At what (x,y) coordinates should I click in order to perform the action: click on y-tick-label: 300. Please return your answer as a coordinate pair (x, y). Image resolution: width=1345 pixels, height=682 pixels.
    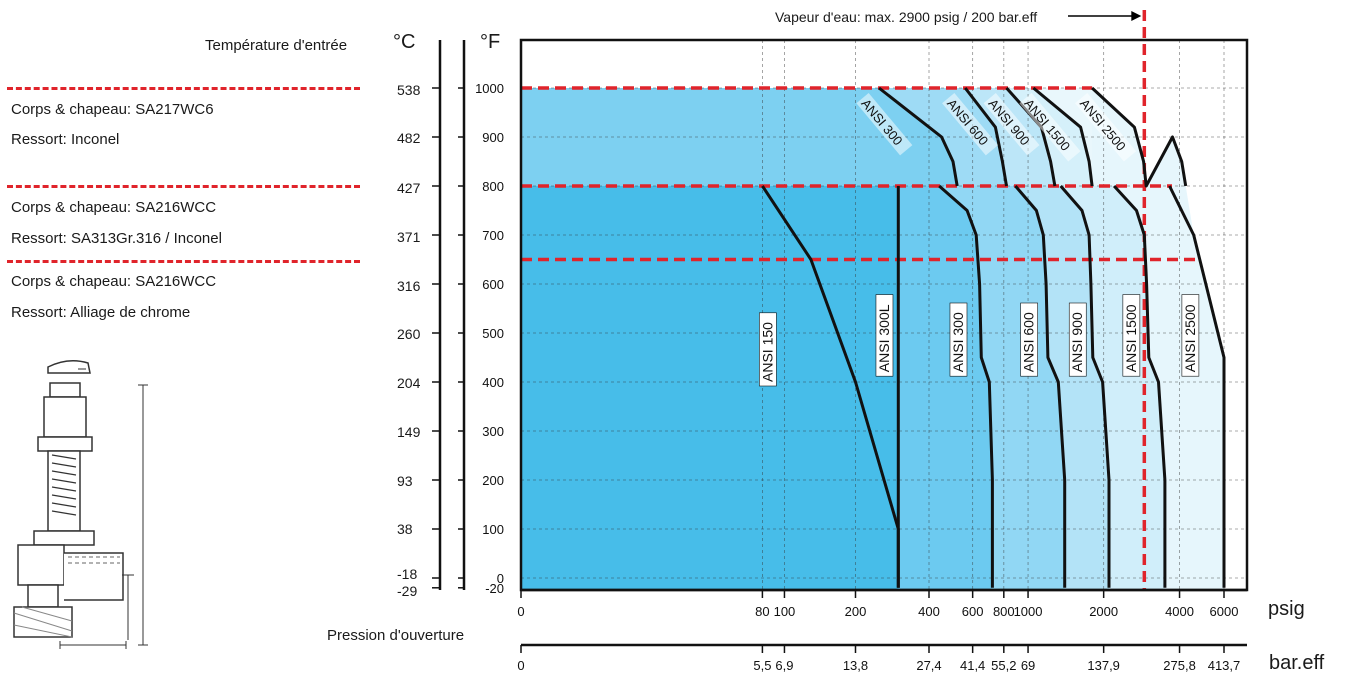
    Looking at the image, I should click on (493, 431).